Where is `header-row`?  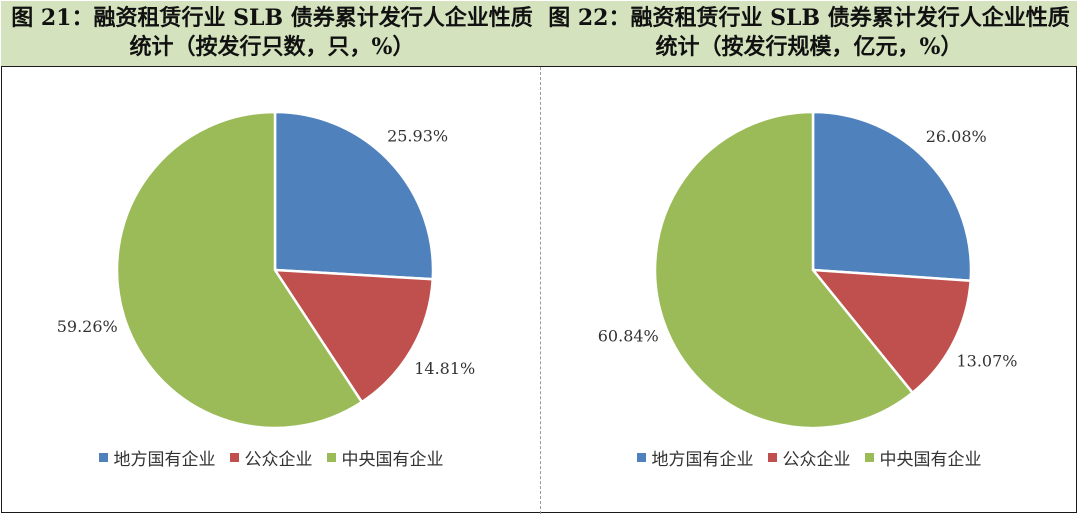 header-row is located at coordinates (539, 34).